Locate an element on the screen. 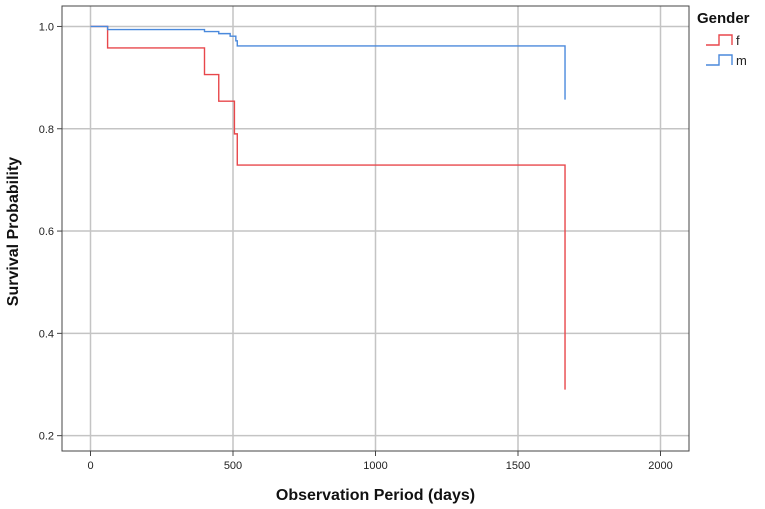  legend-symbol-m is located at coordinates (719, 60).